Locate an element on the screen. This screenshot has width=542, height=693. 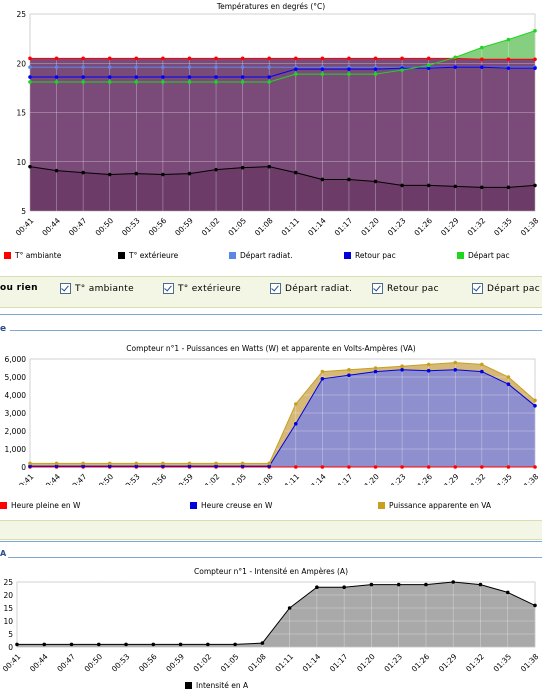
legend-swatch-black is located at coordinates (188, 685).